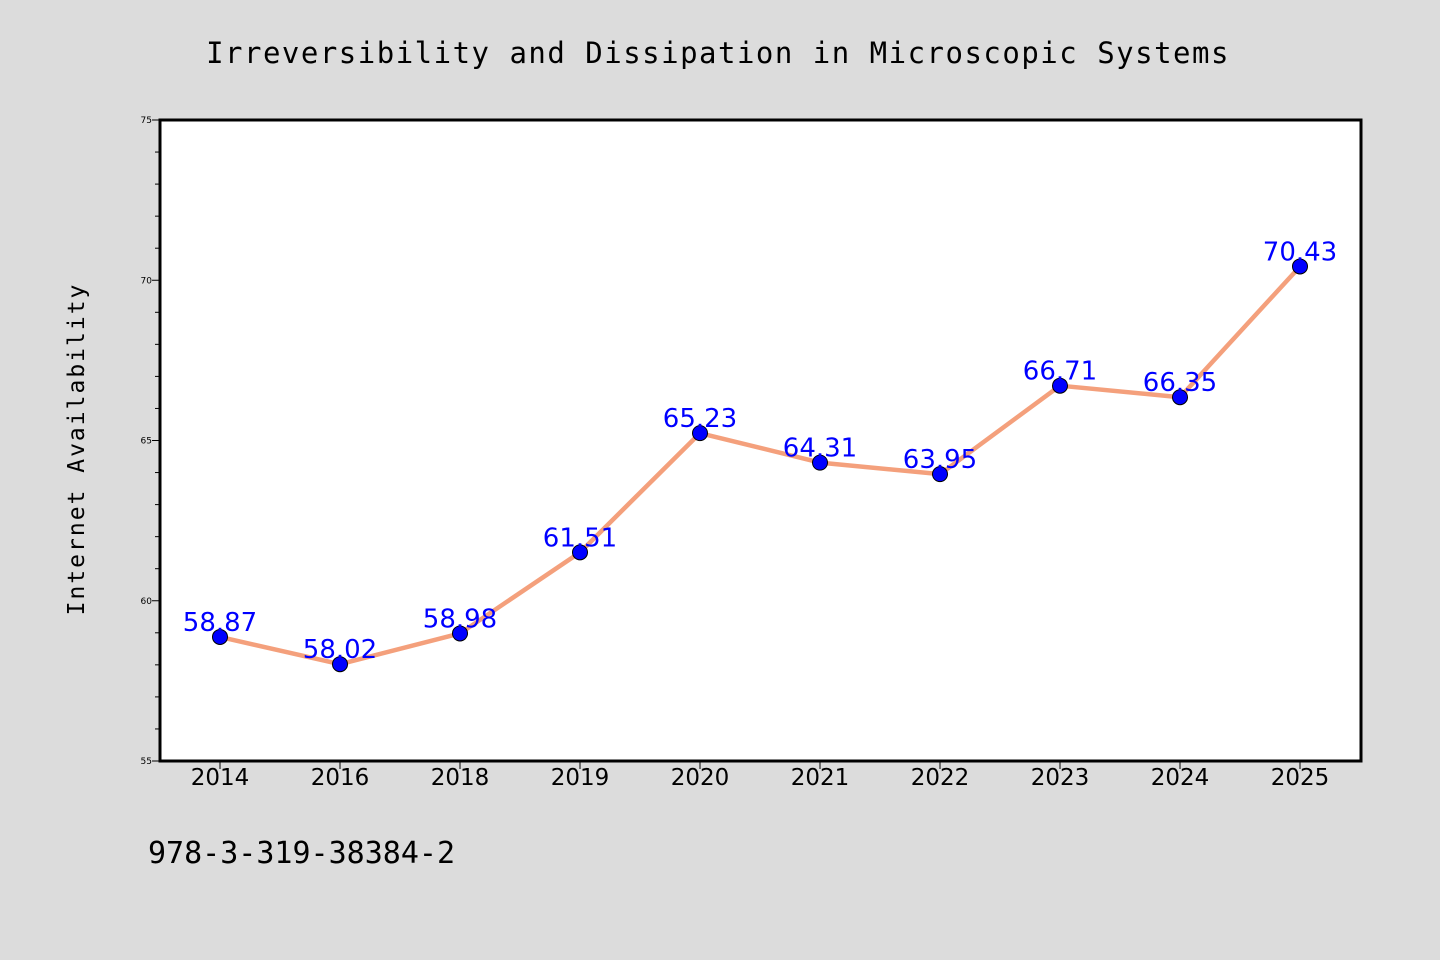  What do you see at coordinates (460, 619) in the screenshot?
I see `data-label: 58.98` at bounding box center [460, 619].